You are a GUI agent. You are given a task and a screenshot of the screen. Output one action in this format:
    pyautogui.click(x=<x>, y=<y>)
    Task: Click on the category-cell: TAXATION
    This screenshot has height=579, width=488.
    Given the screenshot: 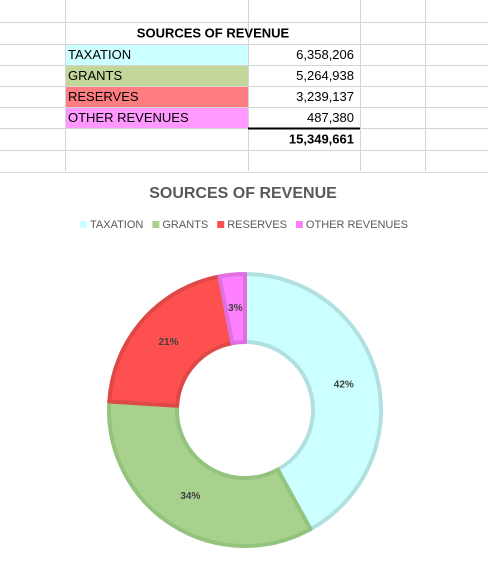 What is the action you would take?
    pyautogui.click(x=99, y=54)
    